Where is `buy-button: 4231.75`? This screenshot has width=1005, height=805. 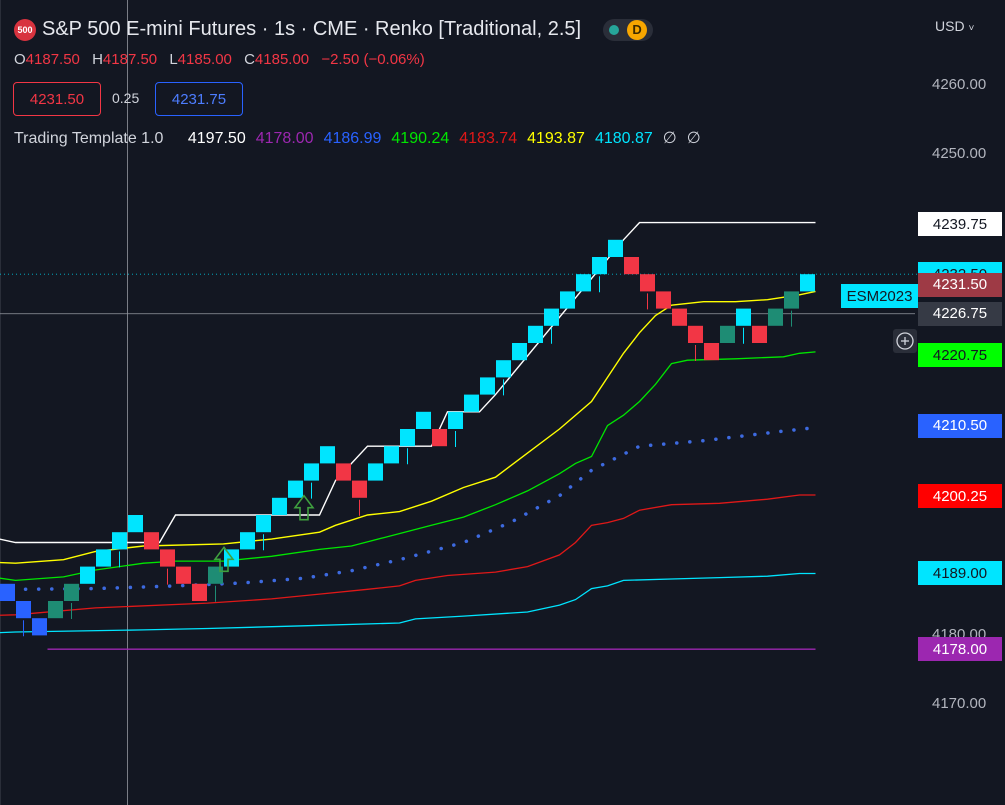
buy-button: 4231.75 is located at coordinates (199, 99).